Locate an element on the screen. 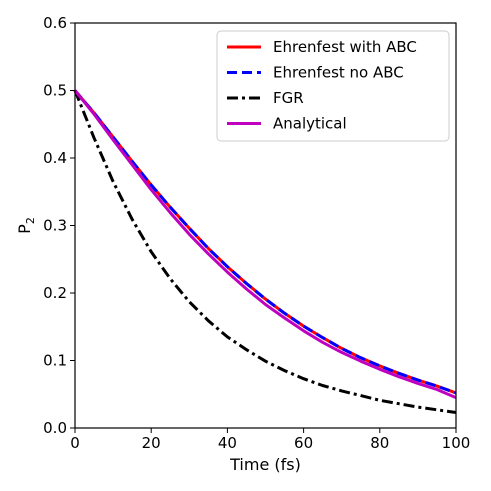 Image resolution: width=491 pixels, height=491 pixels. y-axis-label-main: P is located at coordinates (24, 229).